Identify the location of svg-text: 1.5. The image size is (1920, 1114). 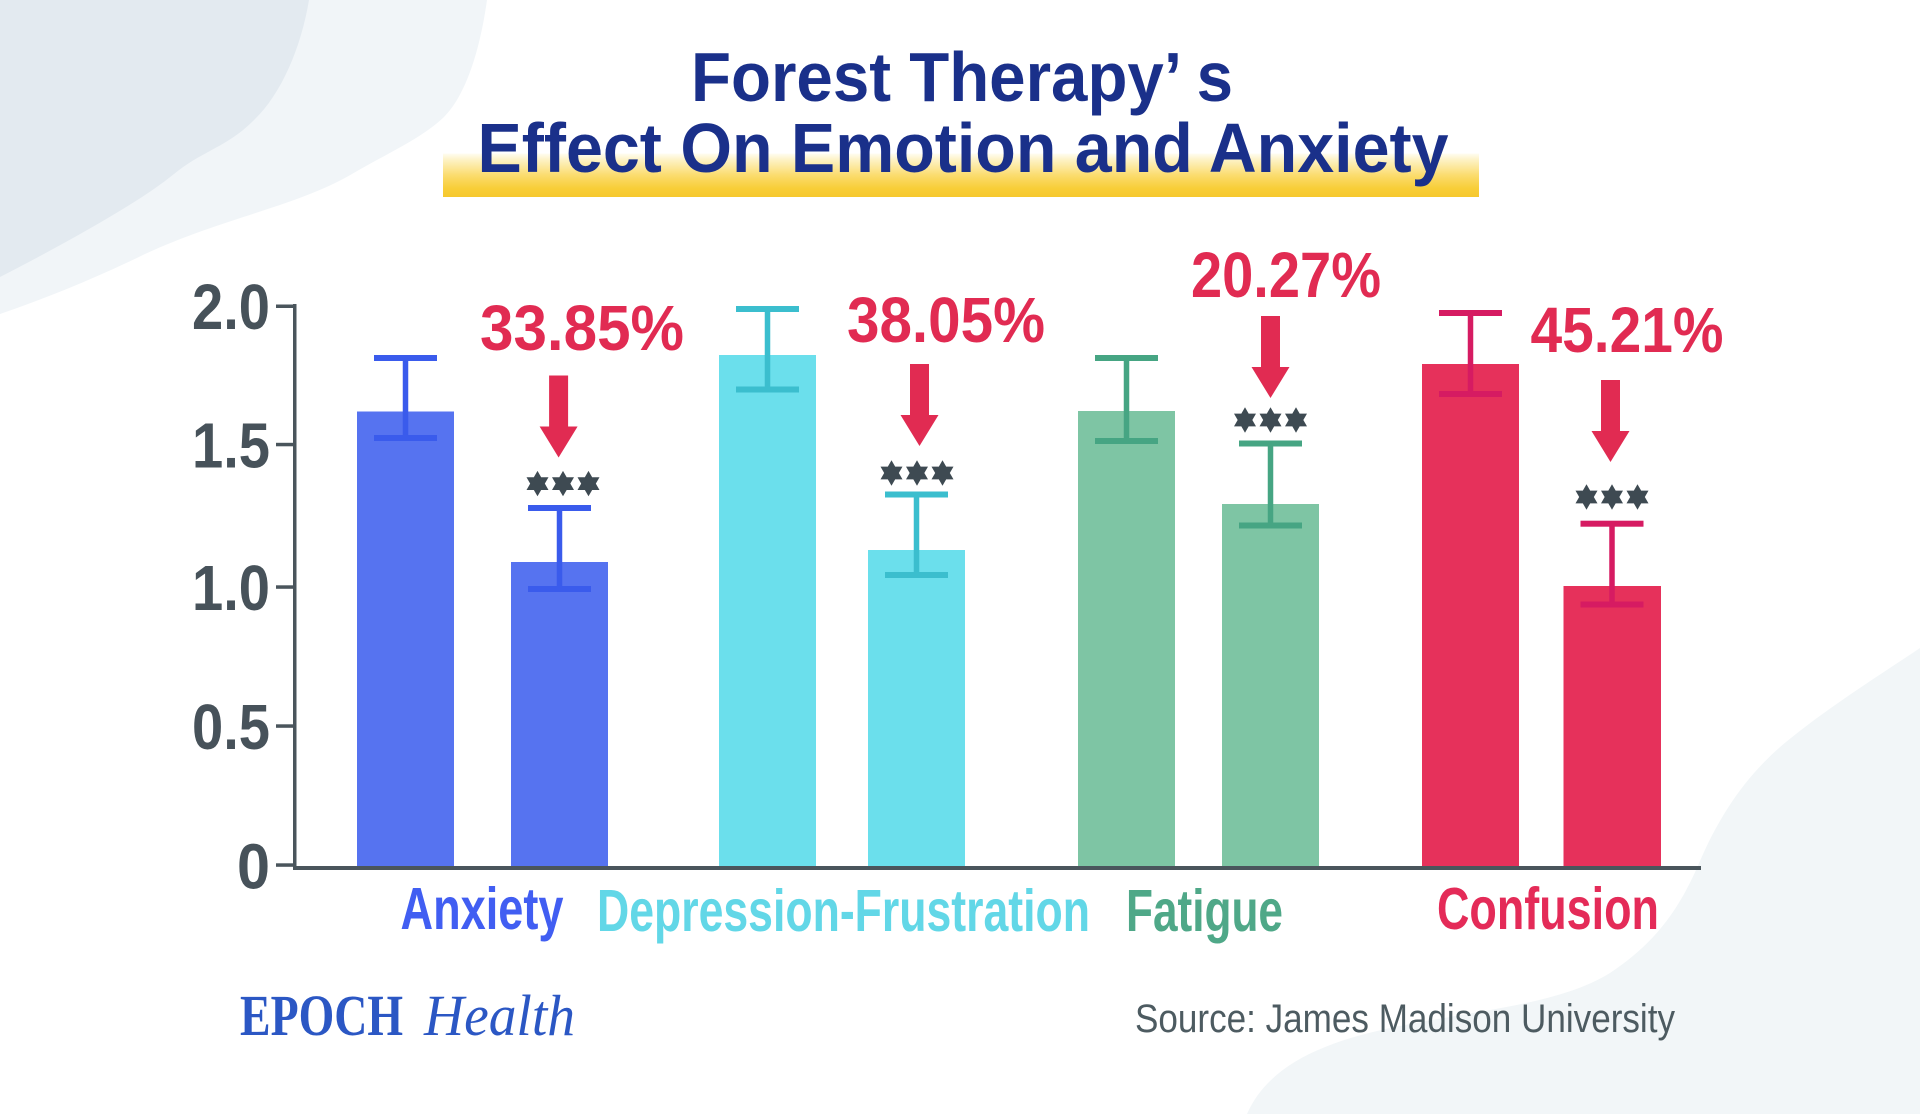
(231, 446).